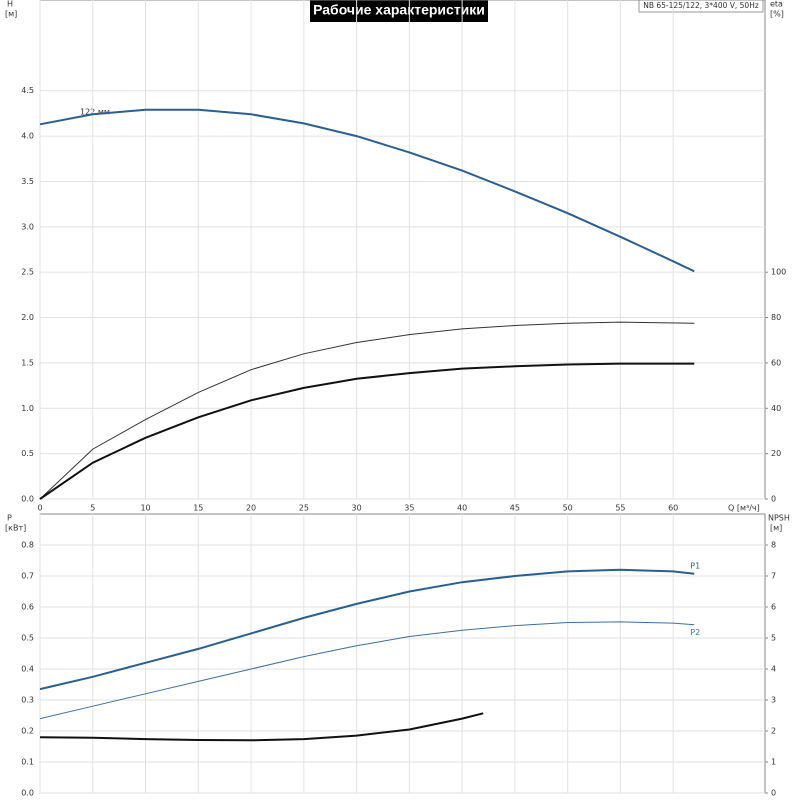  Describe the element at coordinates (15, 528) in the screenshot. I see `y-unit: [кВт]` at that location.